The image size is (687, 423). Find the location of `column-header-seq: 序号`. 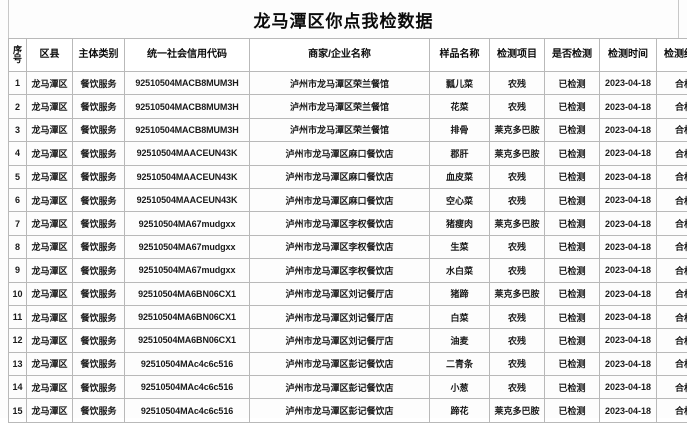

column-header-seq: 序号 is located at coordinates (18, 55).